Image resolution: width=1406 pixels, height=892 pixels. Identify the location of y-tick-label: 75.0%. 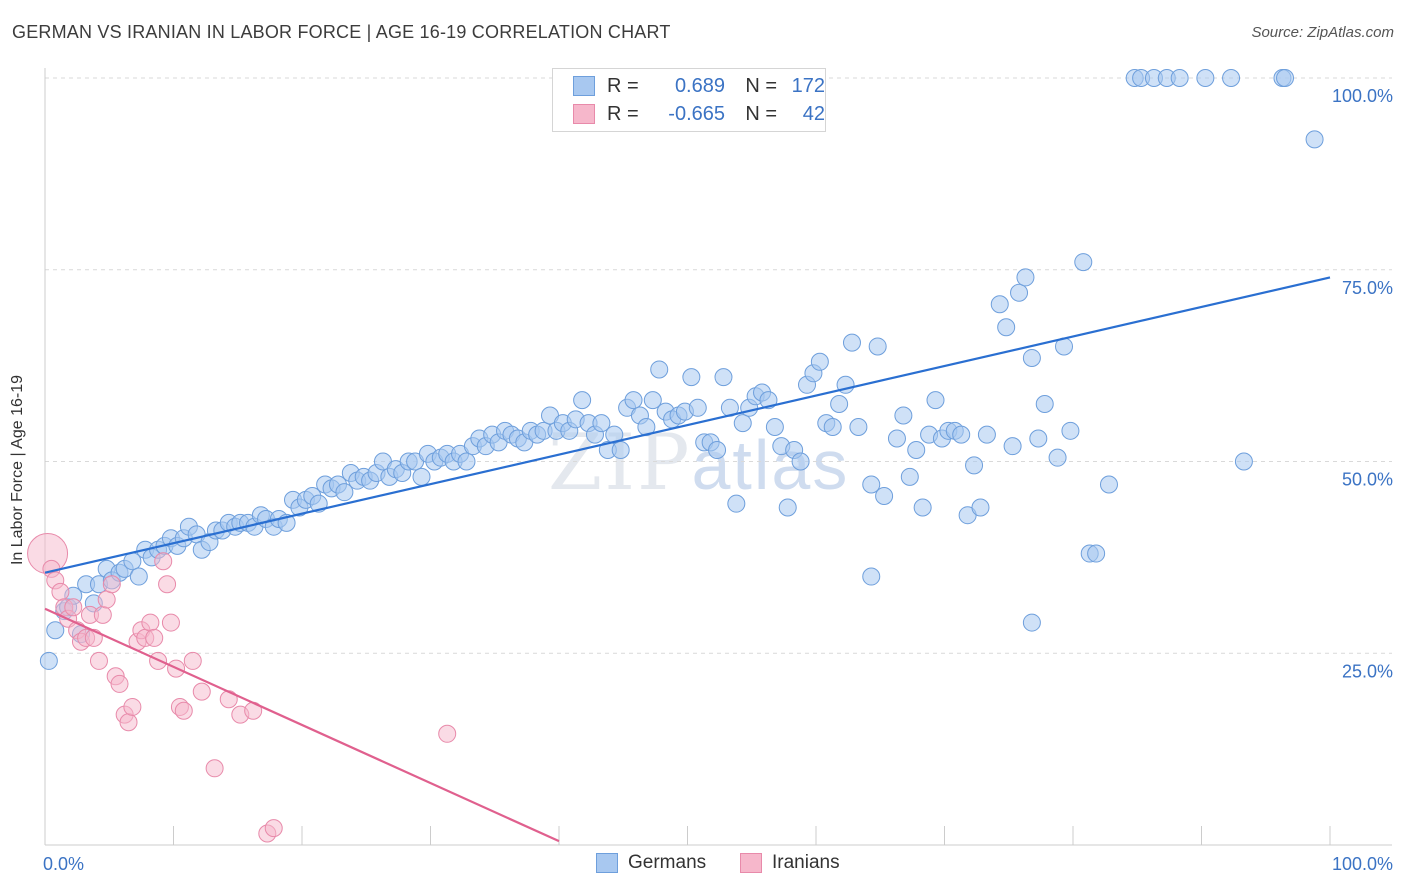
(1367, 288).